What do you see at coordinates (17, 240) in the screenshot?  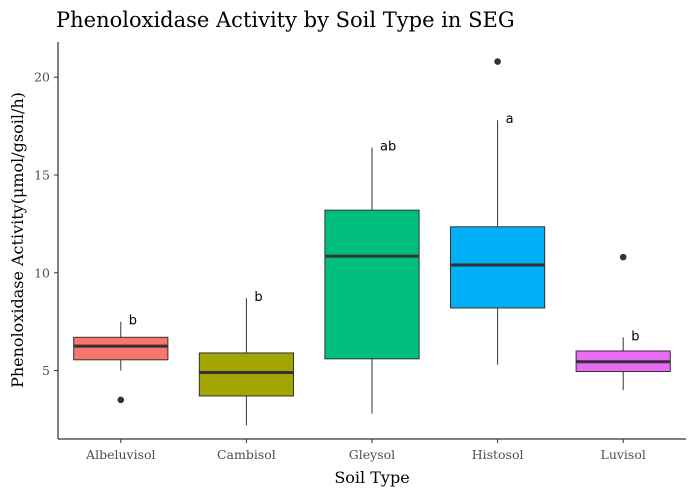 I see `y-axis-title: Phenoloxidase Activity(μmol/gsoil/h)` at bounding box center [17, 240].